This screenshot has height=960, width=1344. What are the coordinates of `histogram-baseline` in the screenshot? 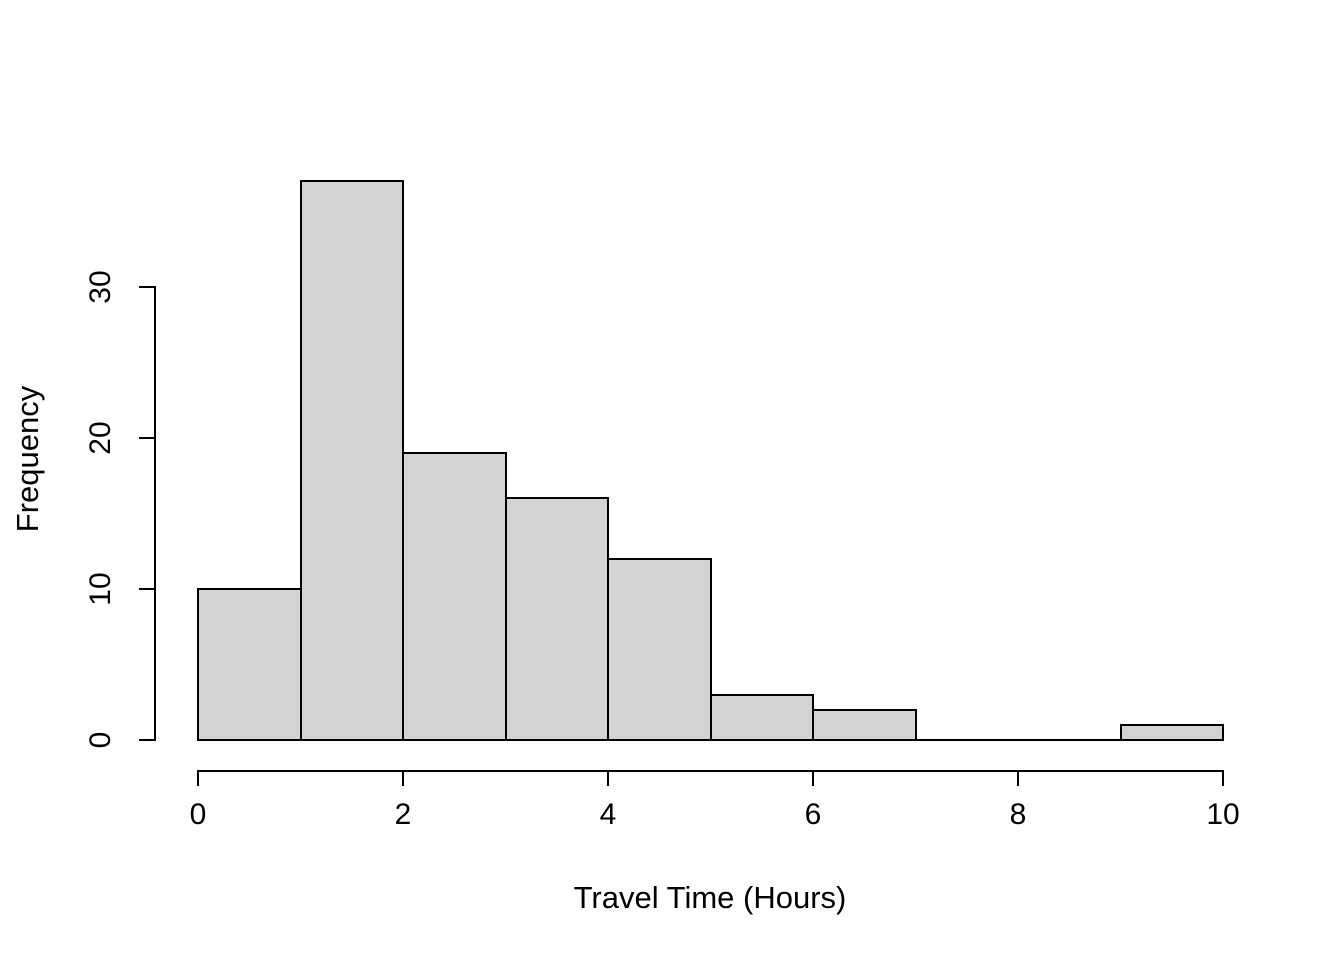 It's located at (710, 740).